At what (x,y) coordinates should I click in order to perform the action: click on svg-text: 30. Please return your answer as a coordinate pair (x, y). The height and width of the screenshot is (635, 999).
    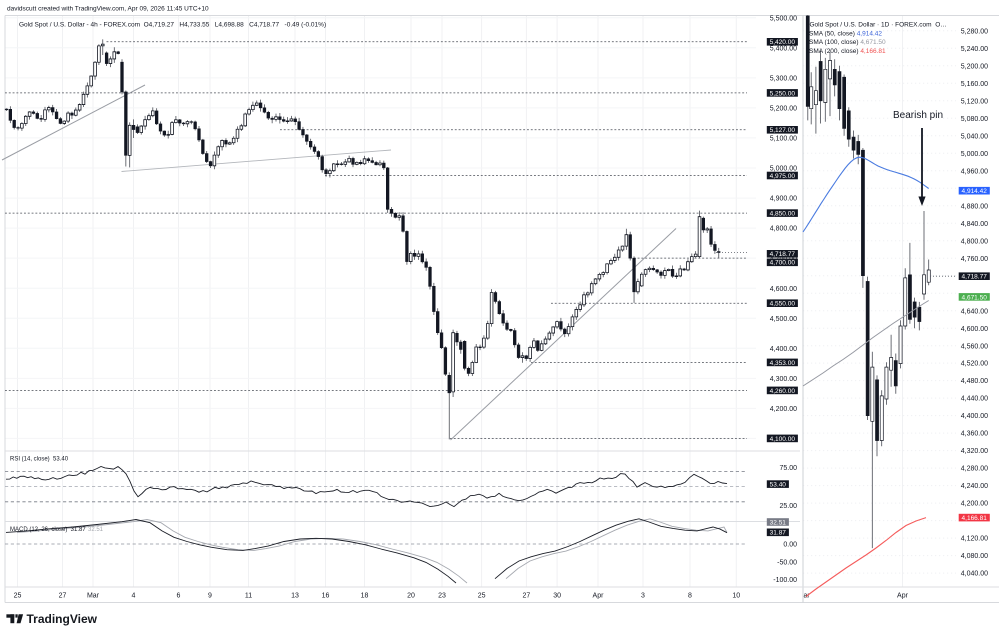
    Looking at the image, I should click on (557, 596).